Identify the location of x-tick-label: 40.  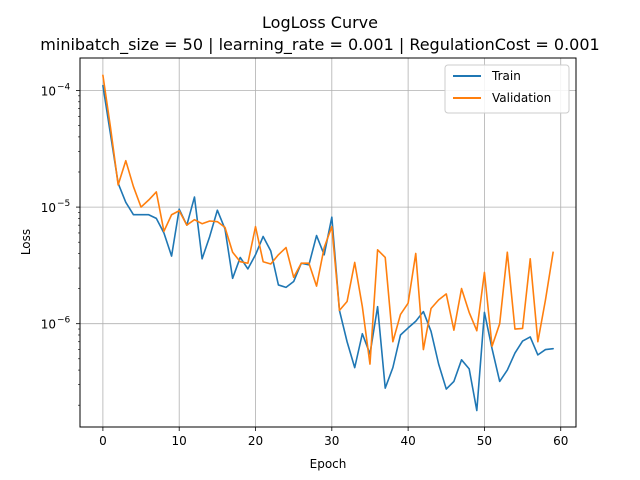
(407, 441).